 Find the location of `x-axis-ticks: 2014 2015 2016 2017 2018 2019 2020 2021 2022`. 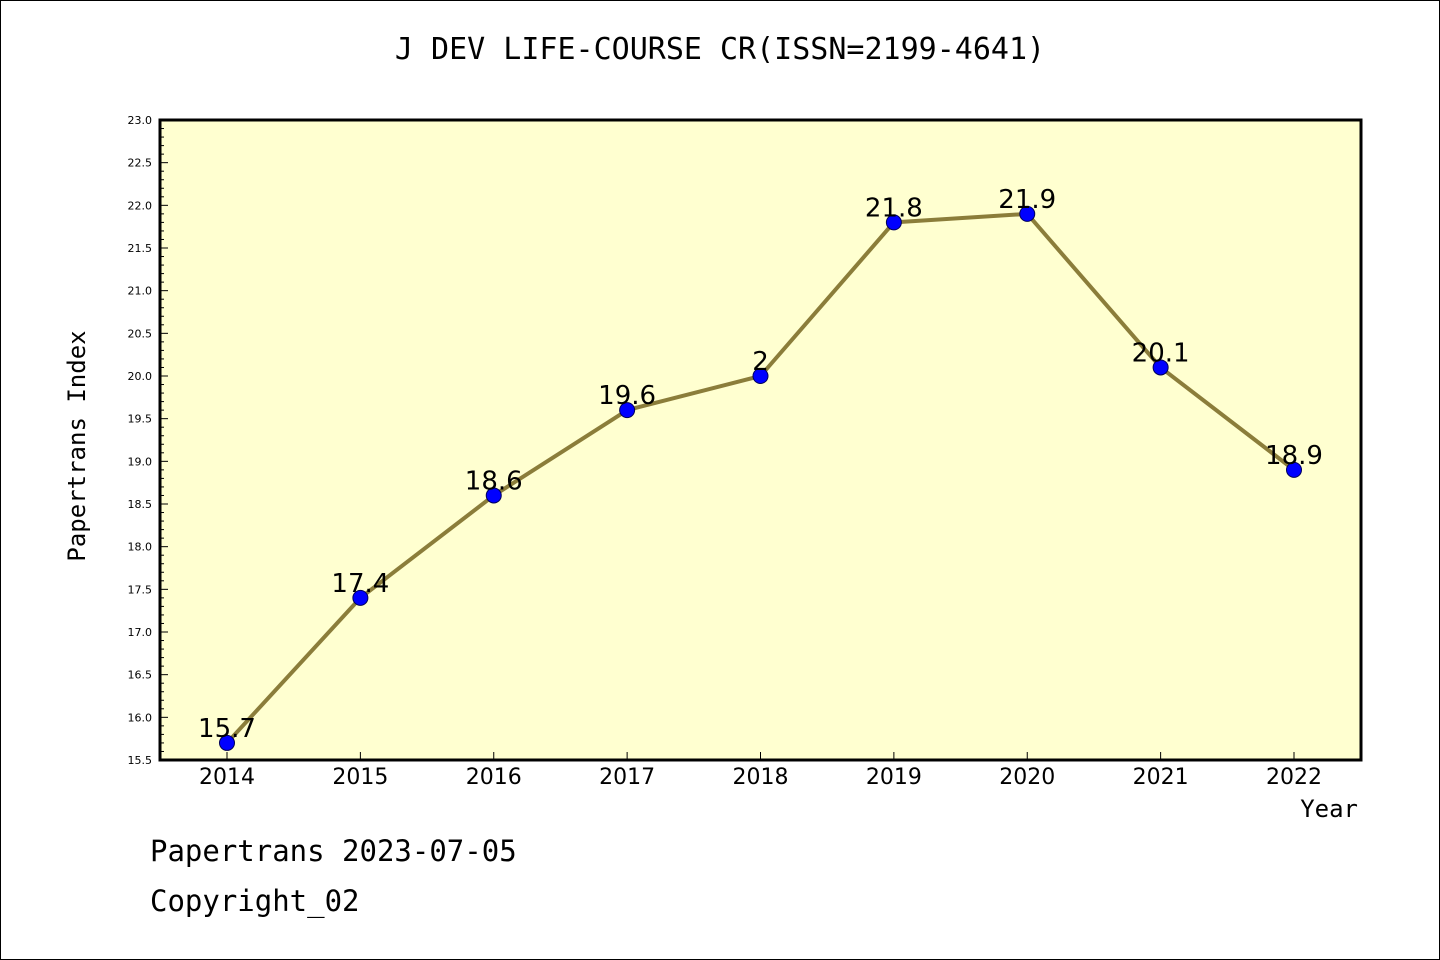

x-axis-ticks: 2014 2015 2016 2017 2018 2019 2020 2021 2022 is located at coordinates (760, 771).